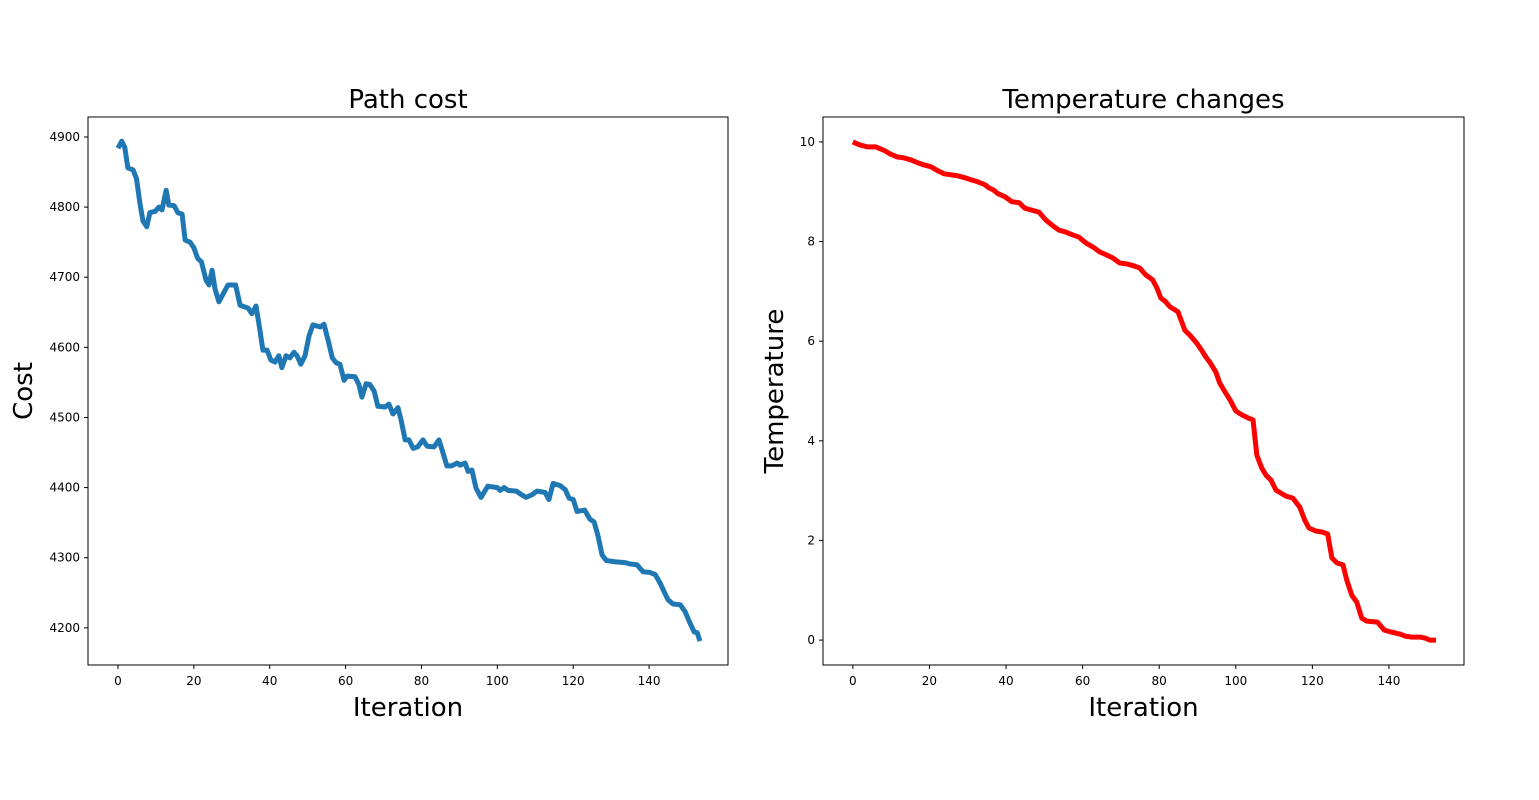  Describe the element at coordinates (64, 558) in the screenshot. I see `y-tick-label: 4300` at that location.